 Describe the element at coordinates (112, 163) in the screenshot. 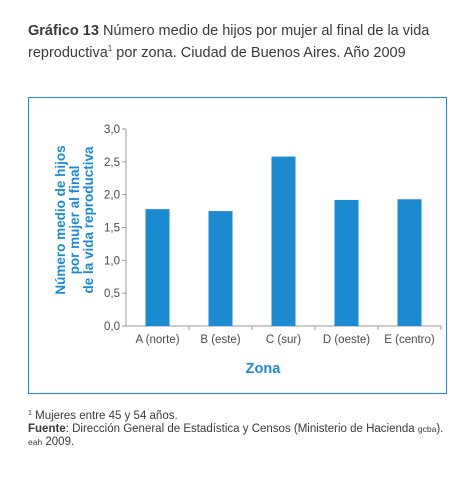

I see `y-tick-label: 2,5` at that location.